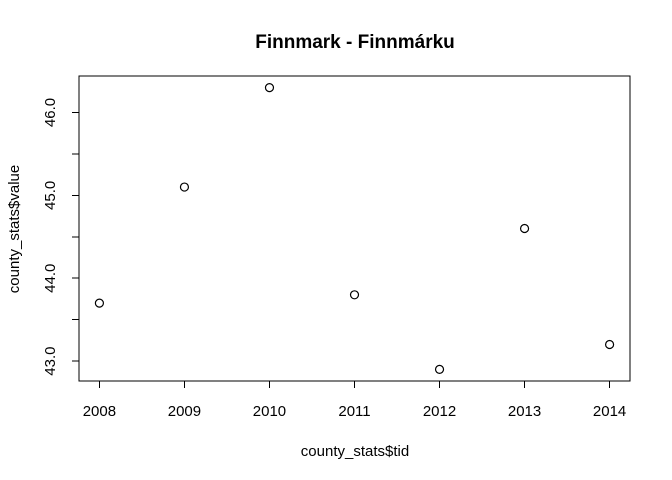 The image size is (672, 480). Describe the element at coordinates (99, 411) in the screenshot. I see `x-tick-label: 2008` at that location.